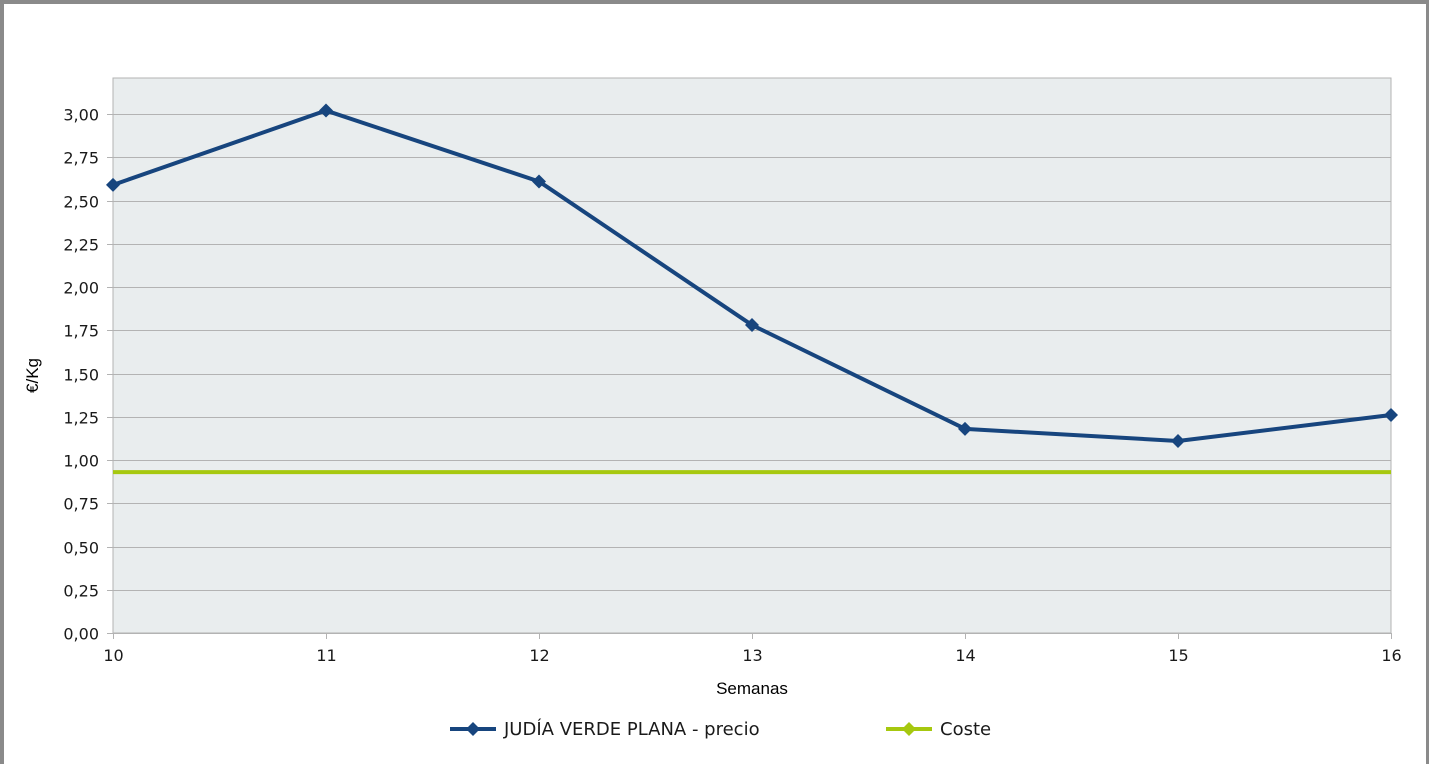 This screenshot has height=764, width=1429. Describe the element at coordinates (965, 729) in the screenshot. I see `legend-label: Coste` at that location.